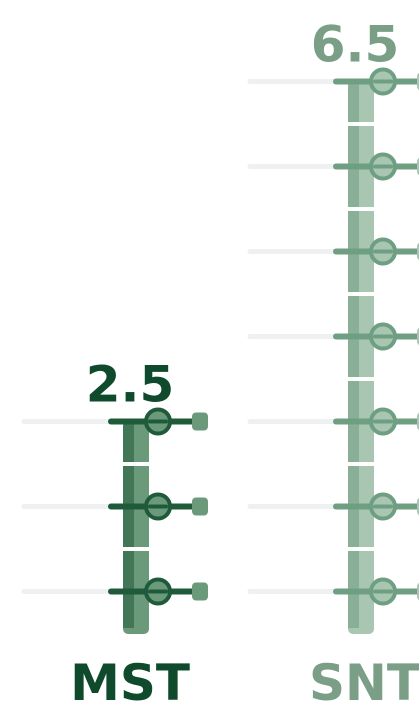  Describe the element at coordinates (353, 354) in the screenshot. I see `bar-shade-snt` at that location.